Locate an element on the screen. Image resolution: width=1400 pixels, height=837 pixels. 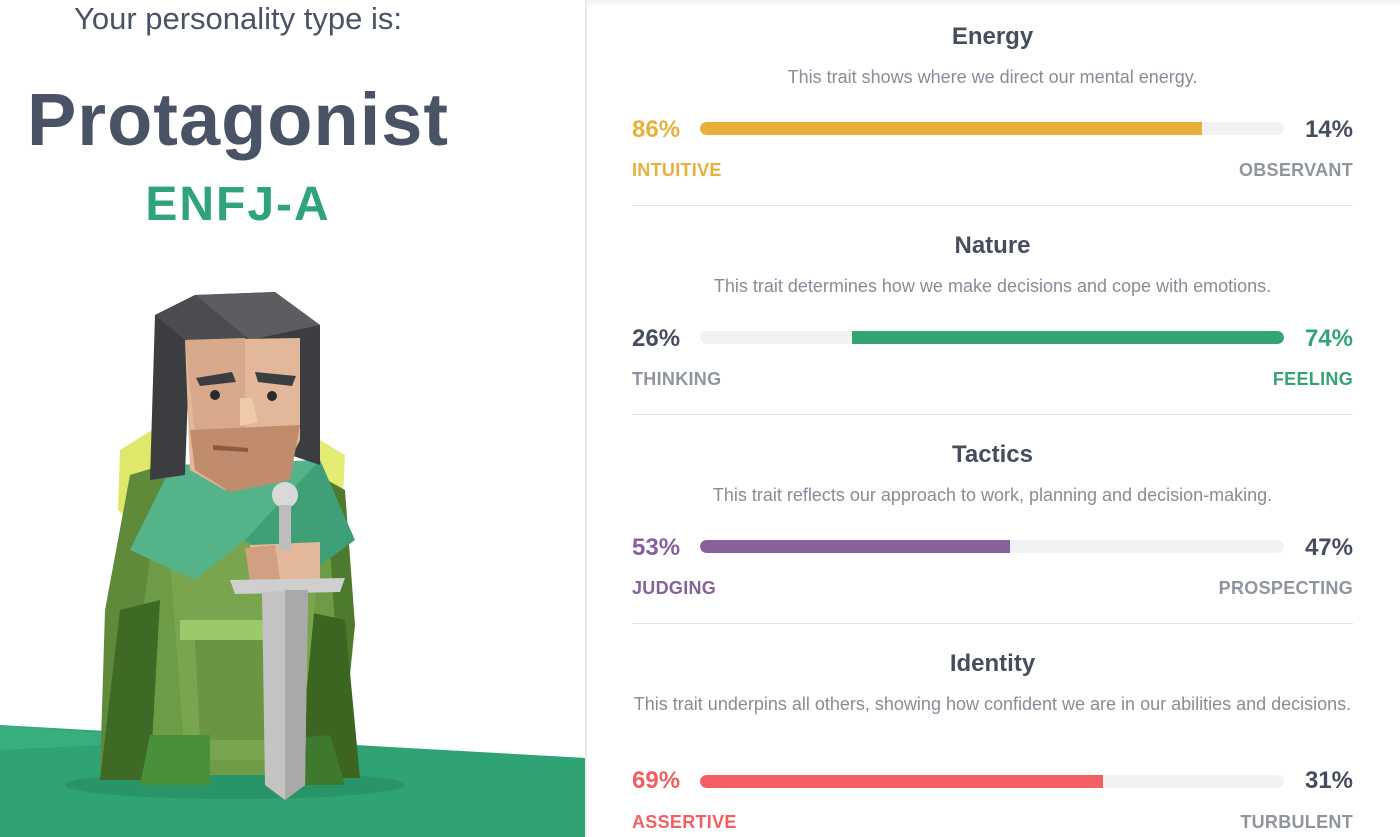
type-intro: Your personality type is: is located at coordinates (238, 18).